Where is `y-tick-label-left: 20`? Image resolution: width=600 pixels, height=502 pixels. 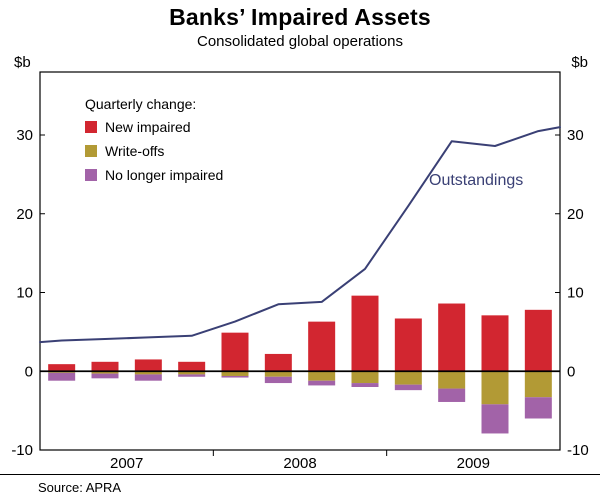
y-tick-label-left: 20 is located at coordinates (24, 214).